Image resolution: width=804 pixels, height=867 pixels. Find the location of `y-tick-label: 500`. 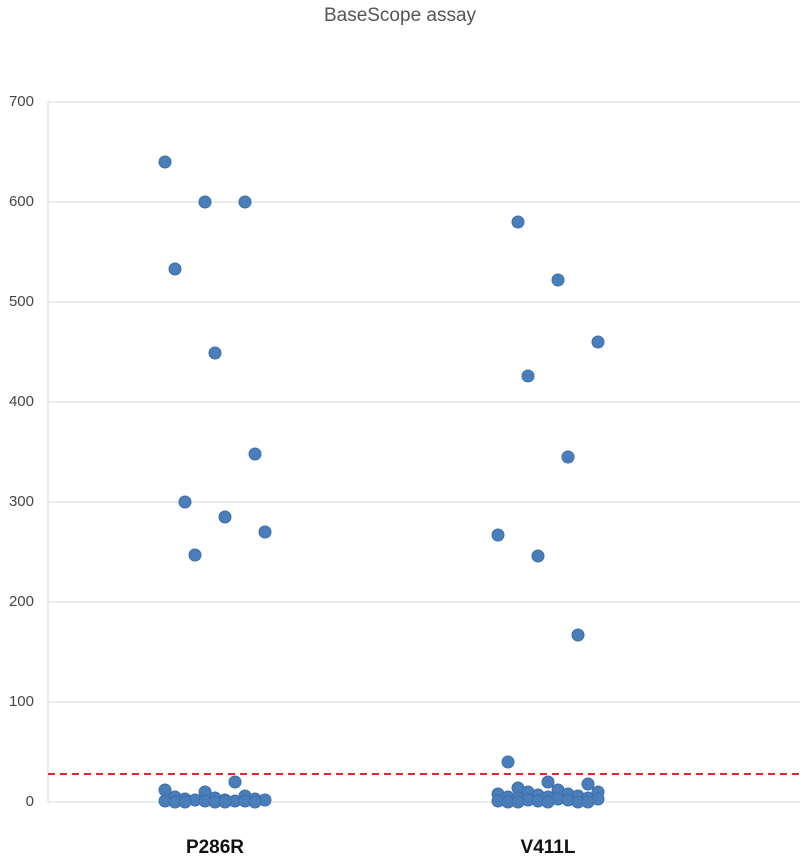

y-tick-label: 500 is located at coordinates (21, 301).